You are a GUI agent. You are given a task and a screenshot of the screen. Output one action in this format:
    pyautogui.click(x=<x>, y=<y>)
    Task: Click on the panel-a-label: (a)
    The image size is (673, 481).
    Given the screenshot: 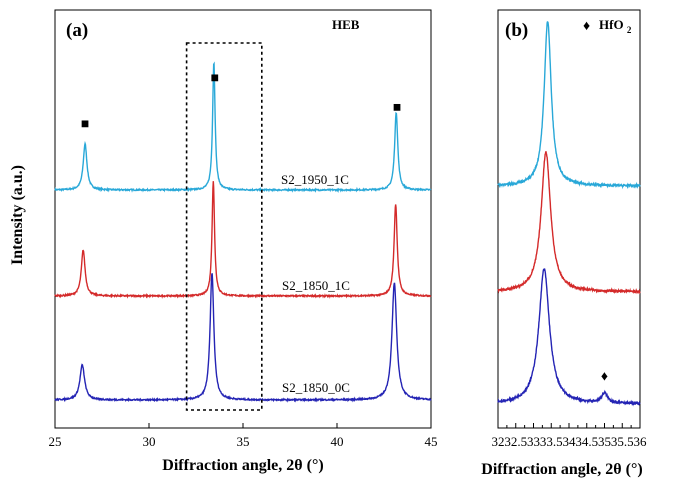 What is the action you would take?
    pyautogui.click(x=77, y=30)
    